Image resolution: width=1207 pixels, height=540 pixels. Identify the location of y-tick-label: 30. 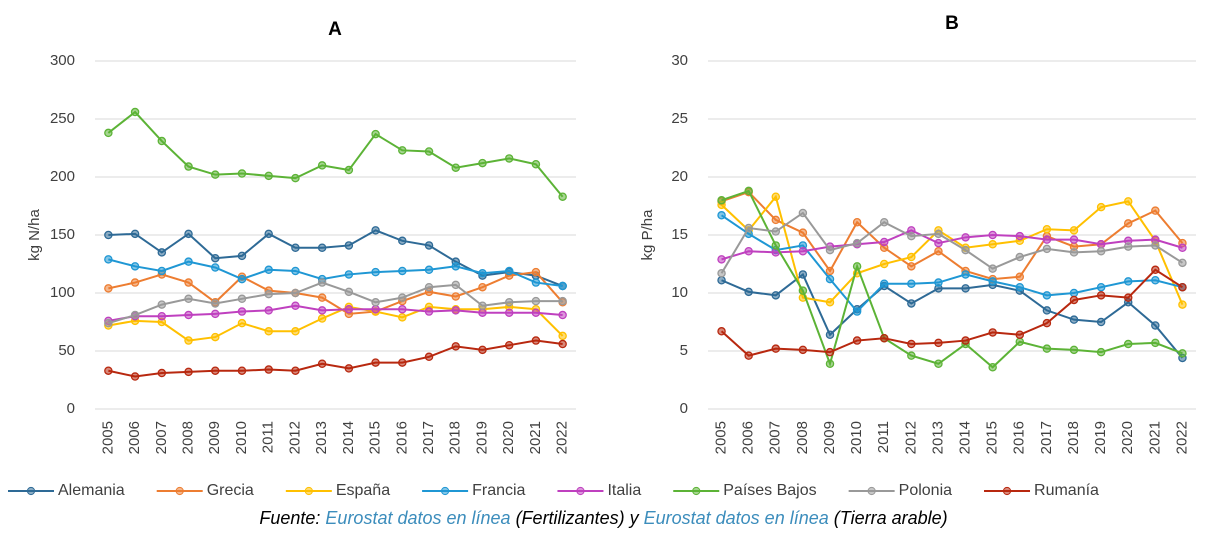
(679, 60).